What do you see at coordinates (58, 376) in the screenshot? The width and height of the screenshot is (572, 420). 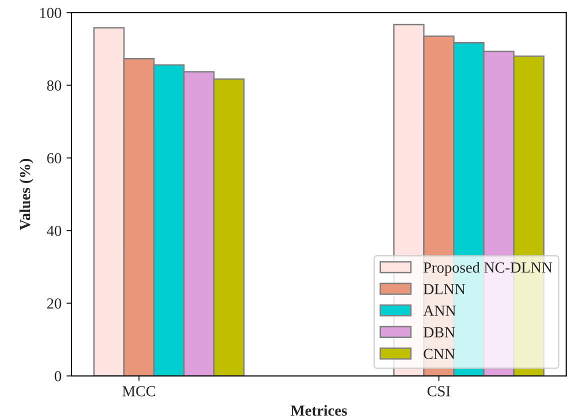 I see `y-tick-label: 0` at bounding box center [58, 376].